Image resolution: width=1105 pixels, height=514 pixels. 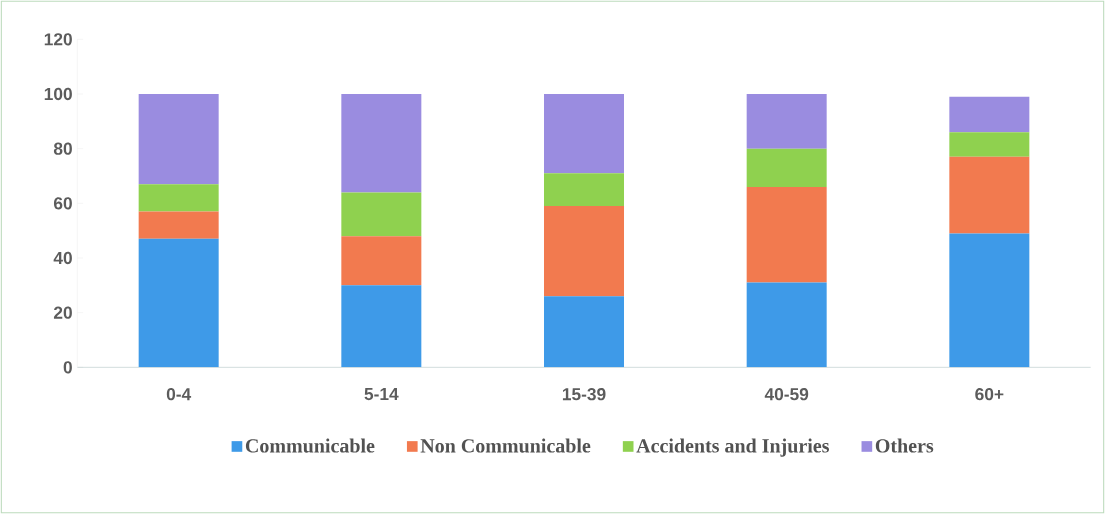 I want to click on y-tick-label: 0, so click(x=67, y=367).